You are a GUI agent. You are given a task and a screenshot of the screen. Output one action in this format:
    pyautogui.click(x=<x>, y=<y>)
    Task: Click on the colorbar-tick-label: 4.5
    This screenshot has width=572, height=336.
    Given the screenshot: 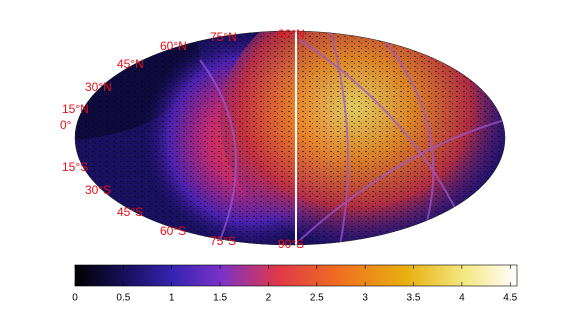 What is the action you would take?
    pyautogui.click(x=510, y=298)
    